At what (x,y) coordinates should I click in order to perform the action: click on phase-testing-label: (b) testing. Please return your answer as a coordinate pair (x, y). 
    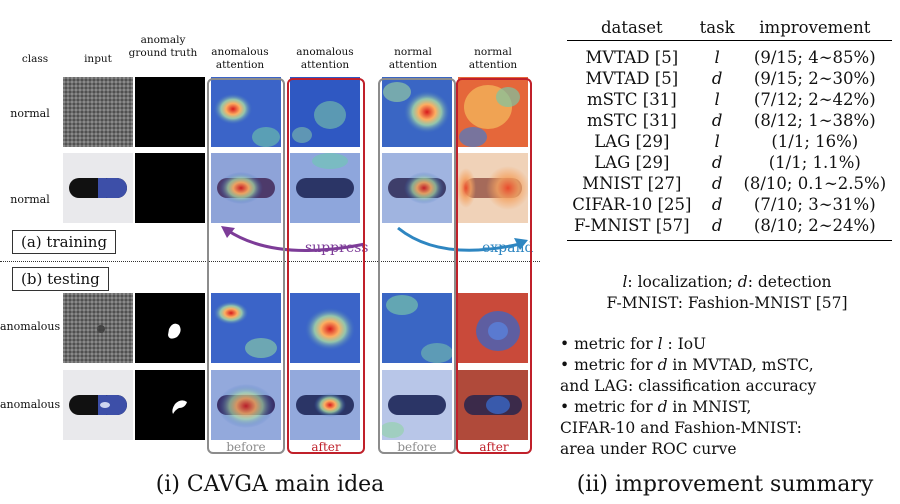
    Looking at the image, I should click on (60, 279).